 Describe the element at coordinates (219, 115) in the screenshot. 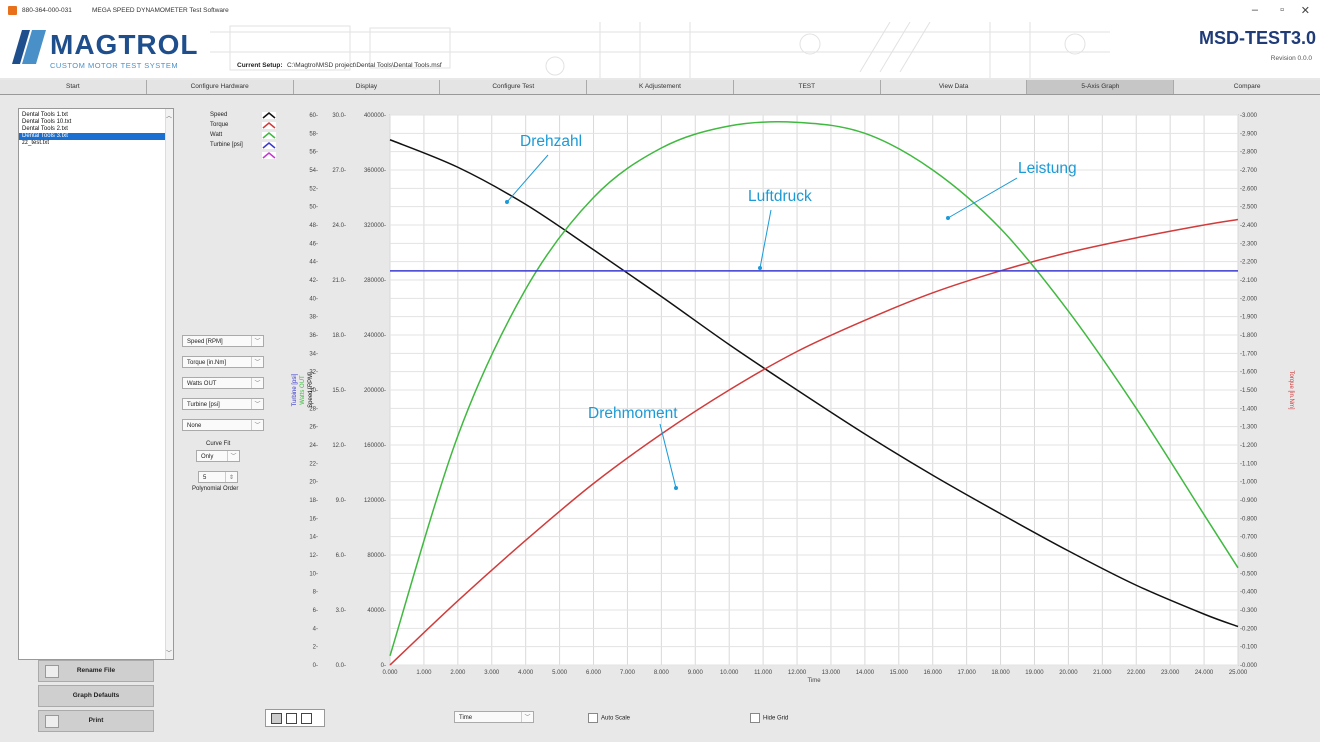

I see `legend-label-speed: Speed` at that location.